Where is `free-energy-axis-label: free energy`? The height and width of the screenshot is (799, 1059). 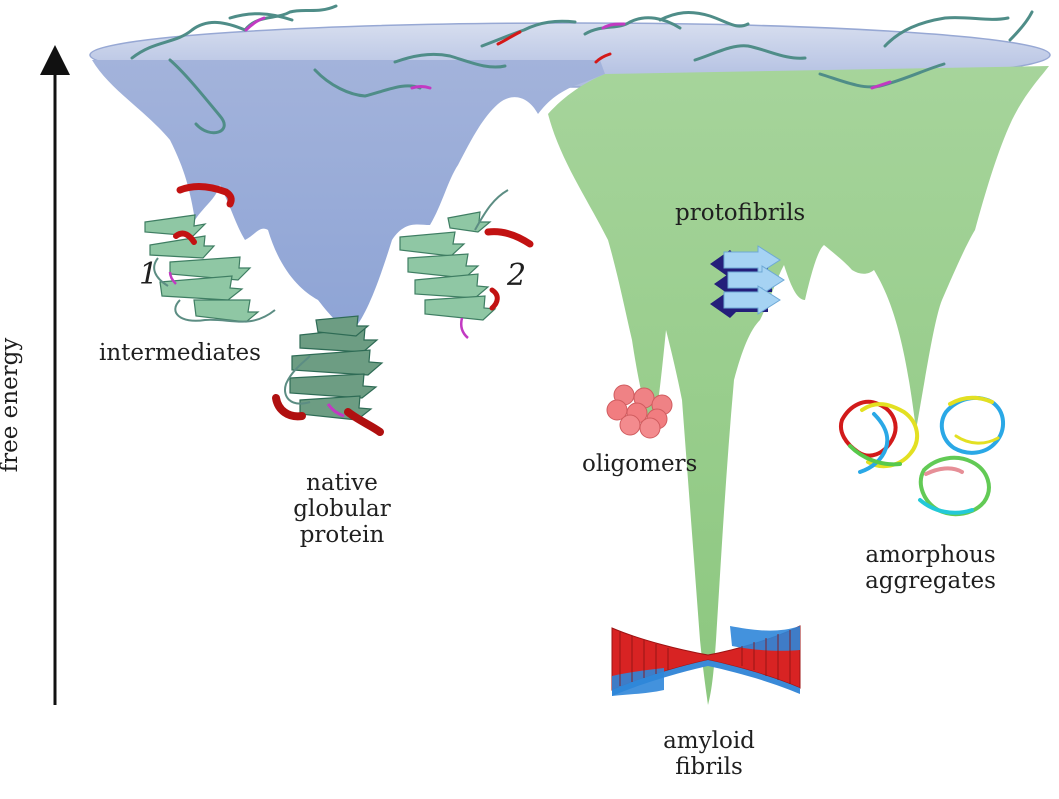
free-energy-axis-label: free energy is located at coordinates (11, 405).